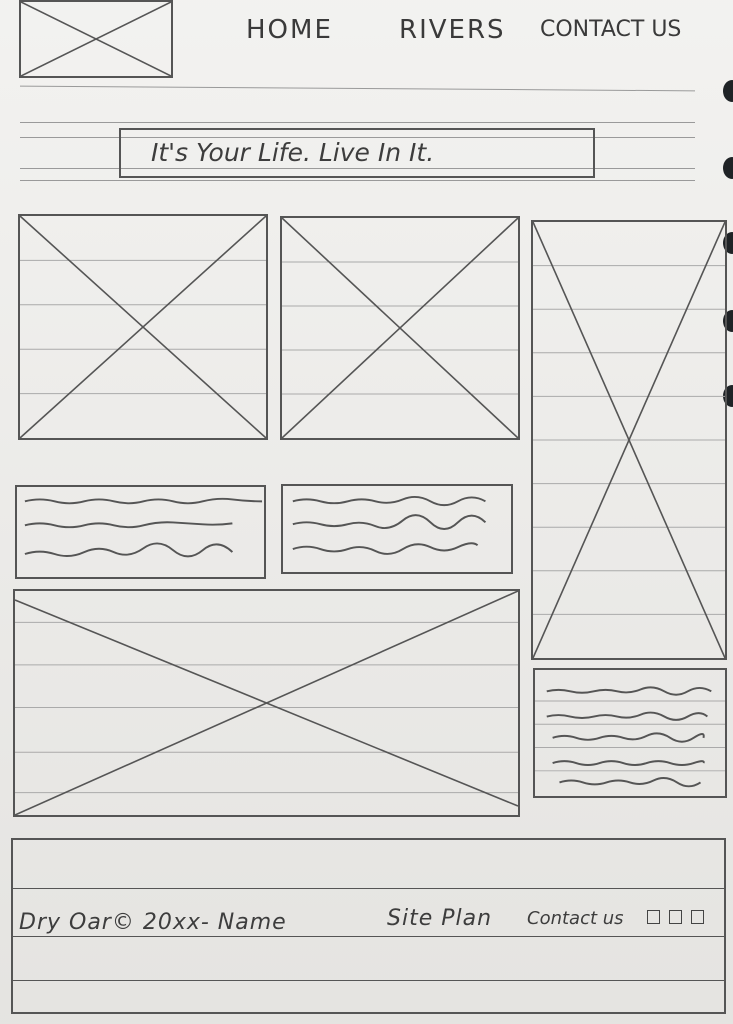  I want to click on footer-contact-link: Contact us, so click(575, 918).